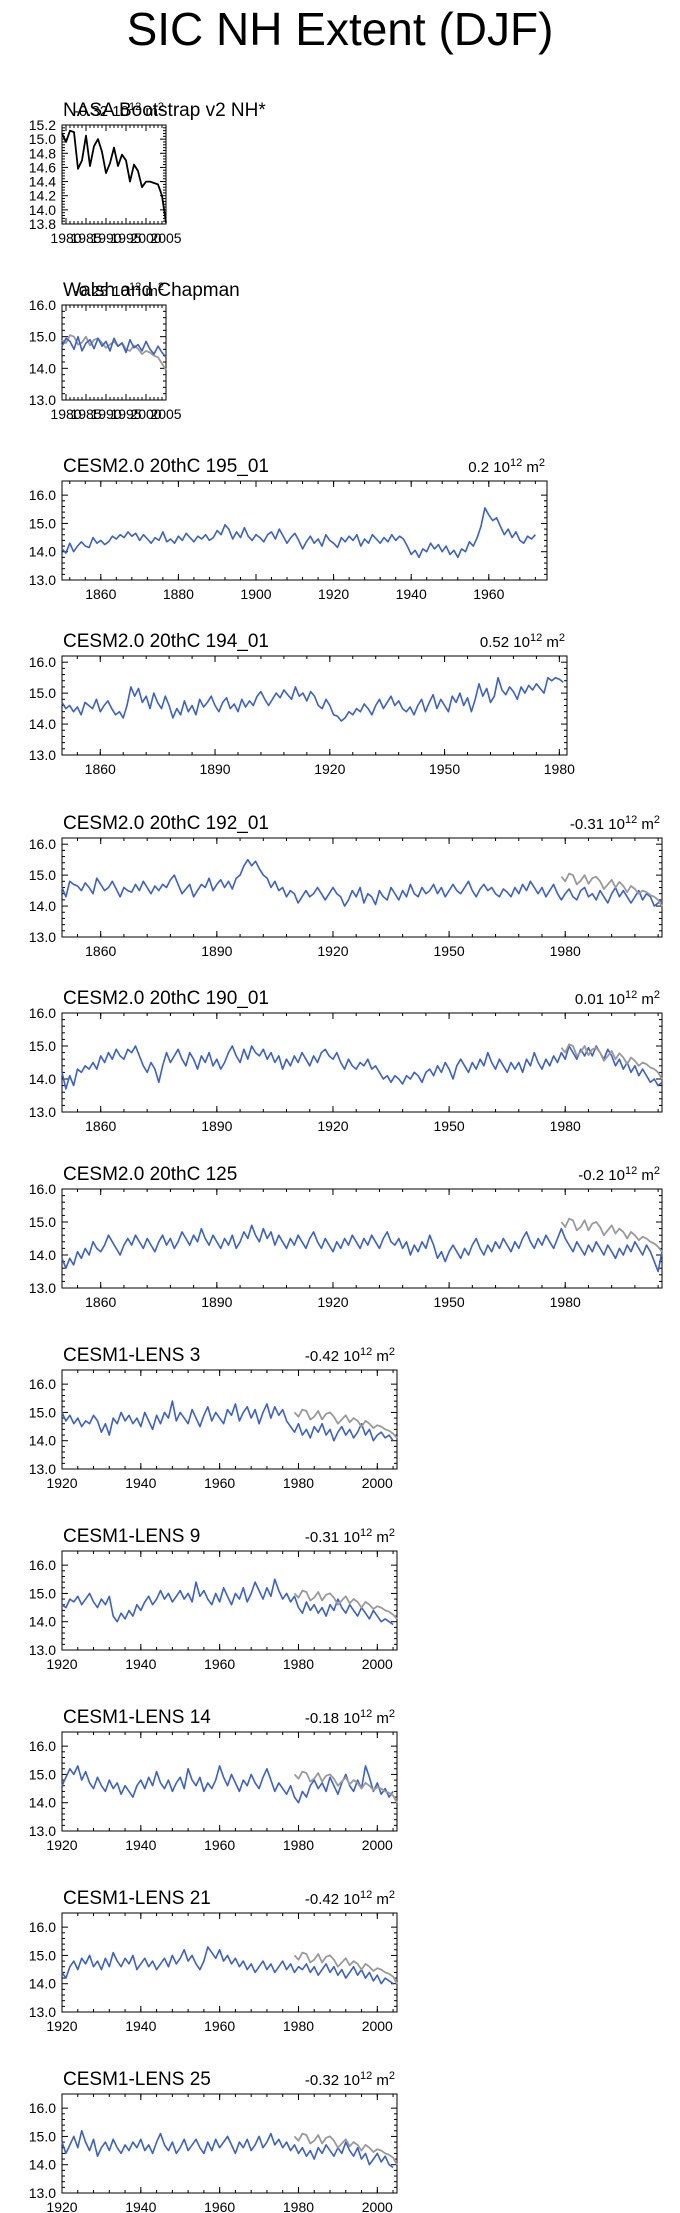 The height and width of the screenshot is (2213, 680). What do you see at coordinates (505, 642) in the screenshot?
I see `trend-value: 0.52 10` at bounding box center [505, 642].